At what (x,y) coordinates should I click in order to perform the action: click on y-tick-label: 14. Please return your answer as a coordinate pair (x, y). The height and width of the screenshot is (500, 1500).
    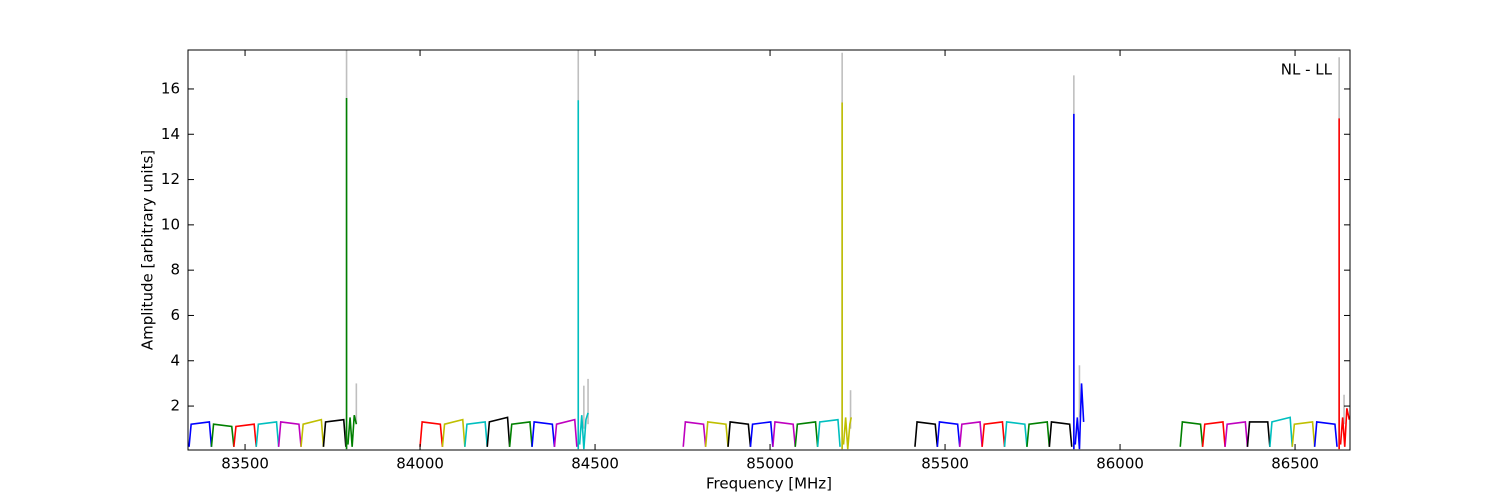
    Looking at the image, I should click on (170, 134).